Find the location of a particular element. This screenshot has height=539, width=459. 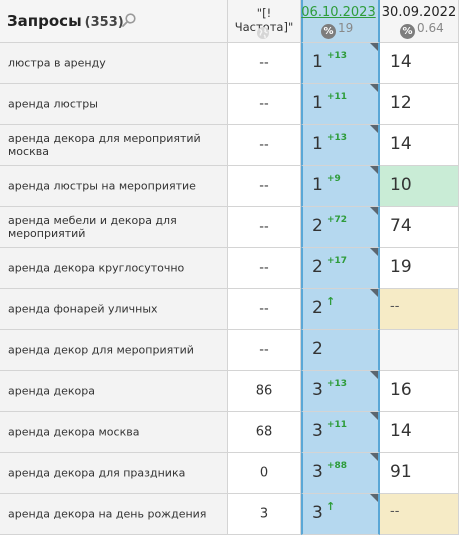

query-cell: аренда декора москва is located at coordinates (114, 432).